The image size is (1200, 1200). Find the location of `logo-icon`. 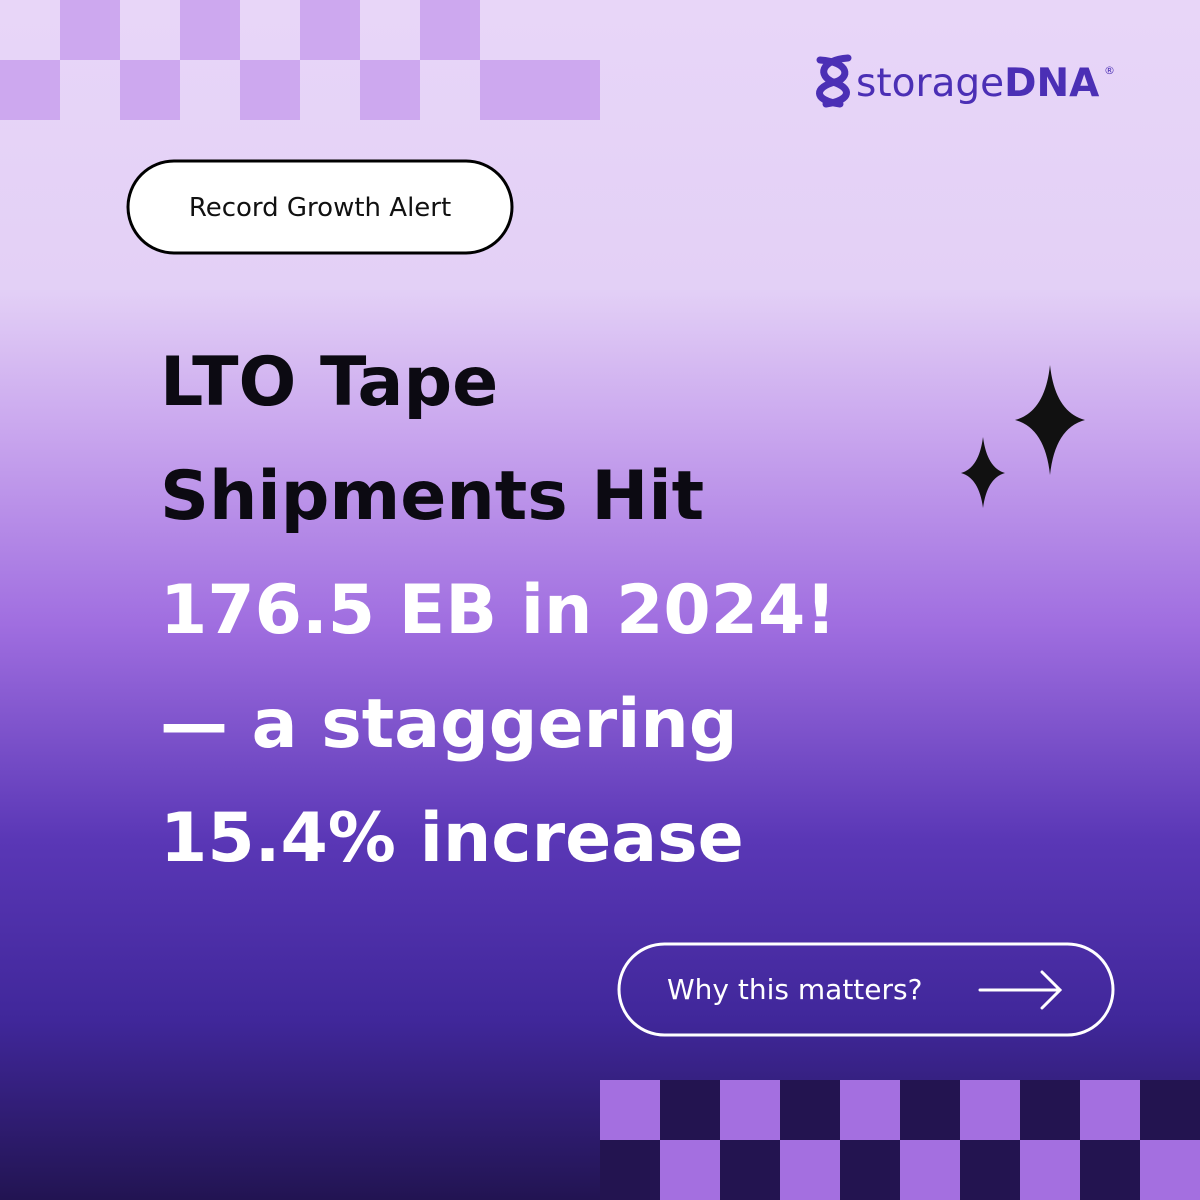

logo-icon is located at coordinates (834, 81).